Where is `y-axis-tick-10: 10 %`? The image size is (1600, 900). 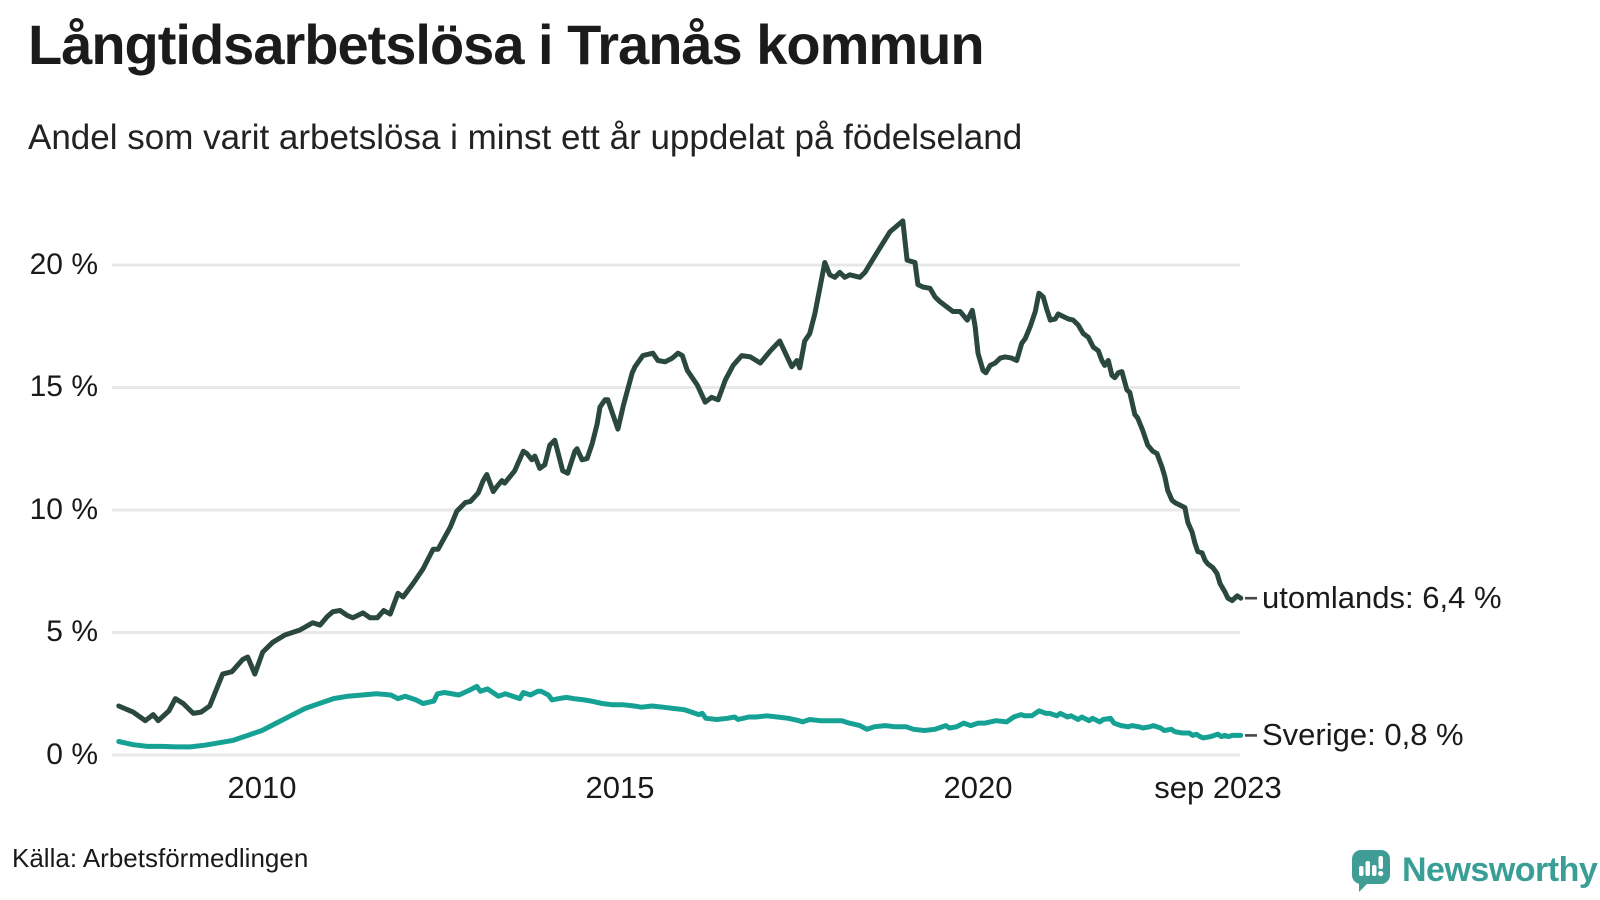
y-axis-tick-10: 10 % is located at coordinates (63, 509).